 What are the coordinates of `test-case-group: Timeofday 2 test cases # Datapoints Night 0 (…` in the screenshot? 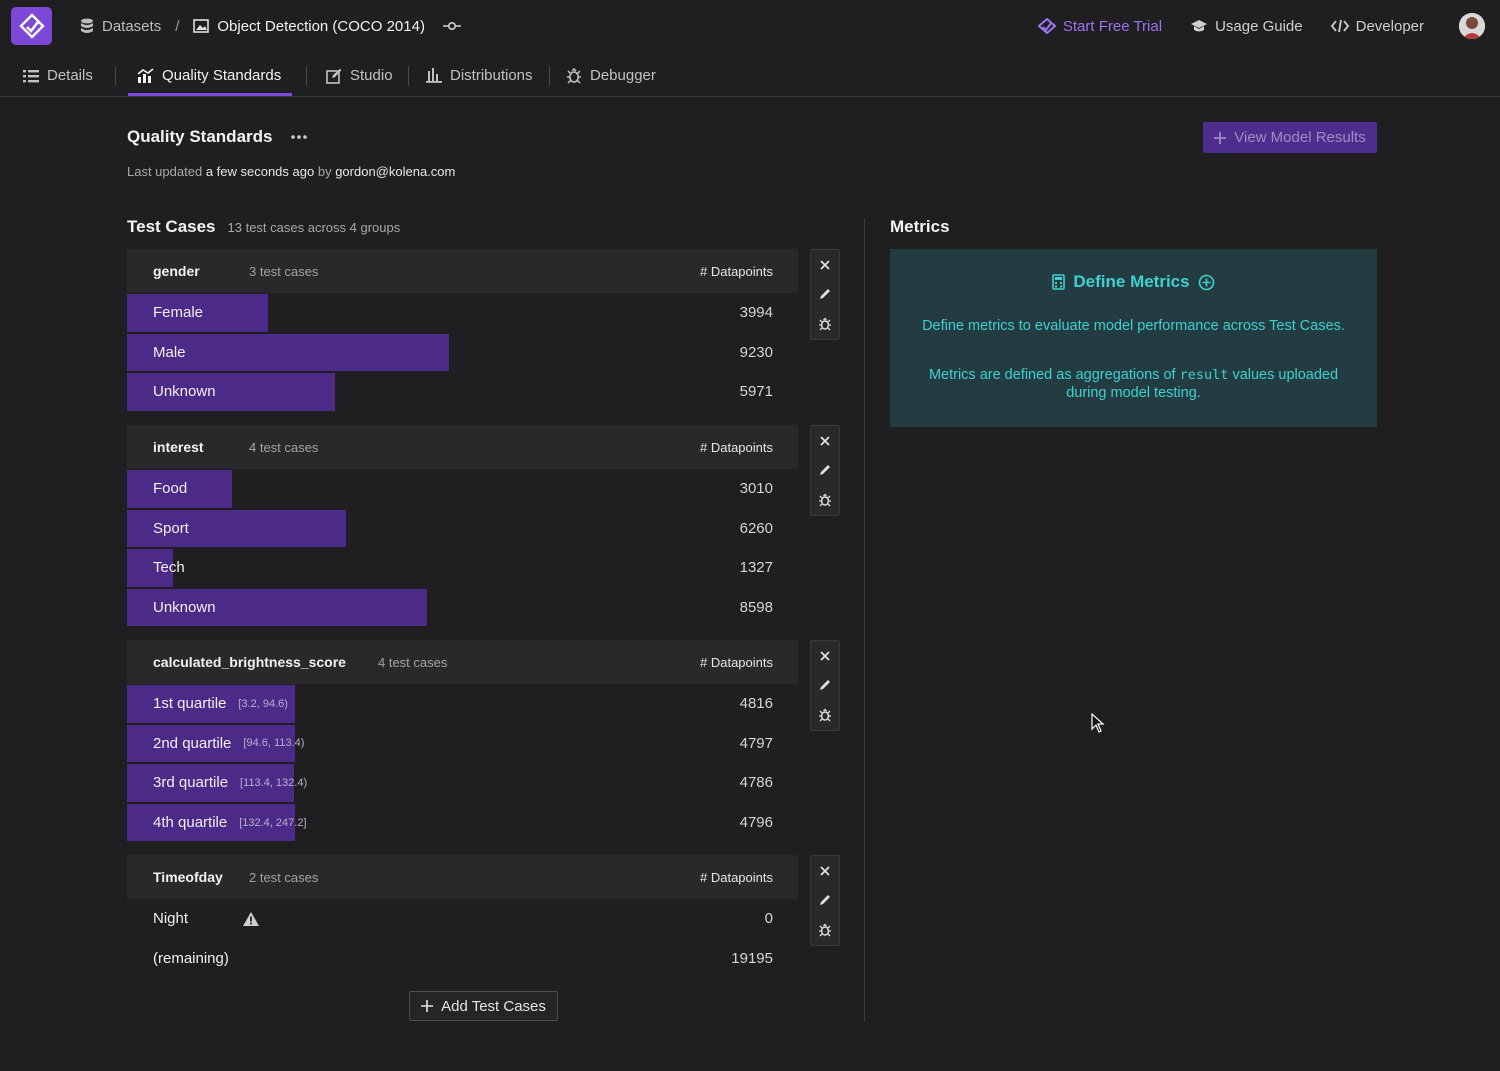 It's located at (462, 916).